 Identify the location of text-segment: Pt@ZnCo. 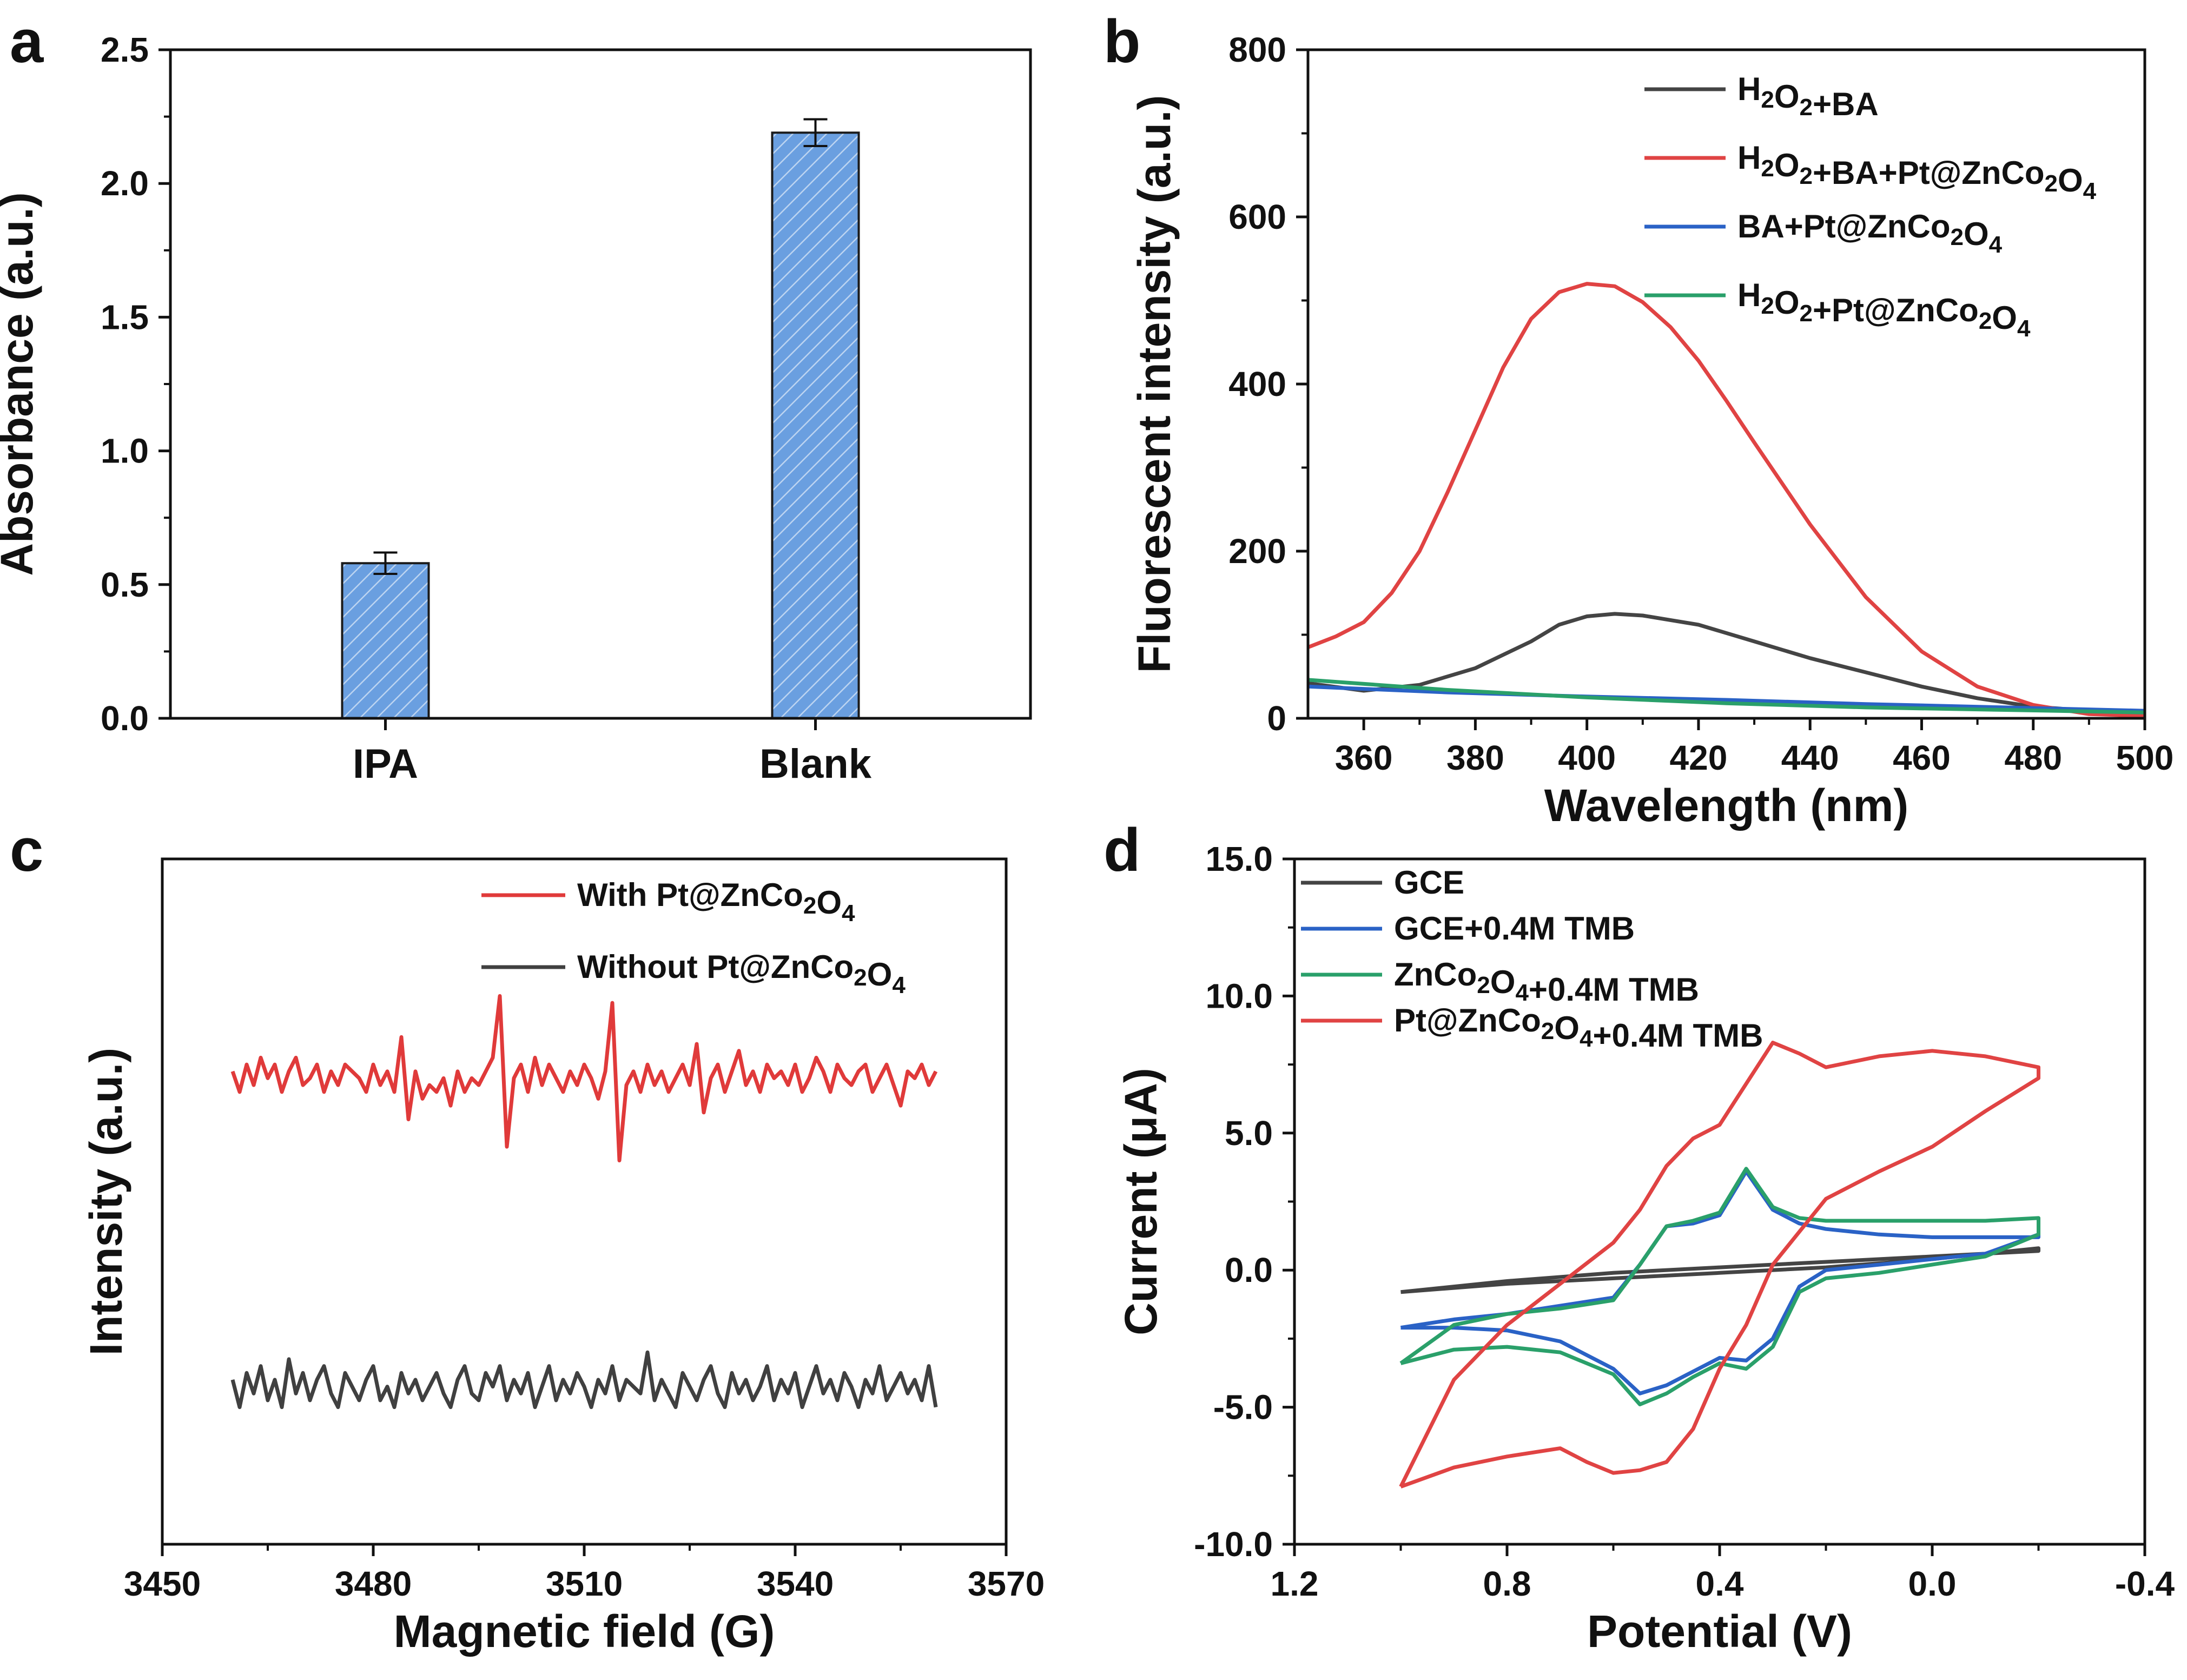
(1467, 1021).